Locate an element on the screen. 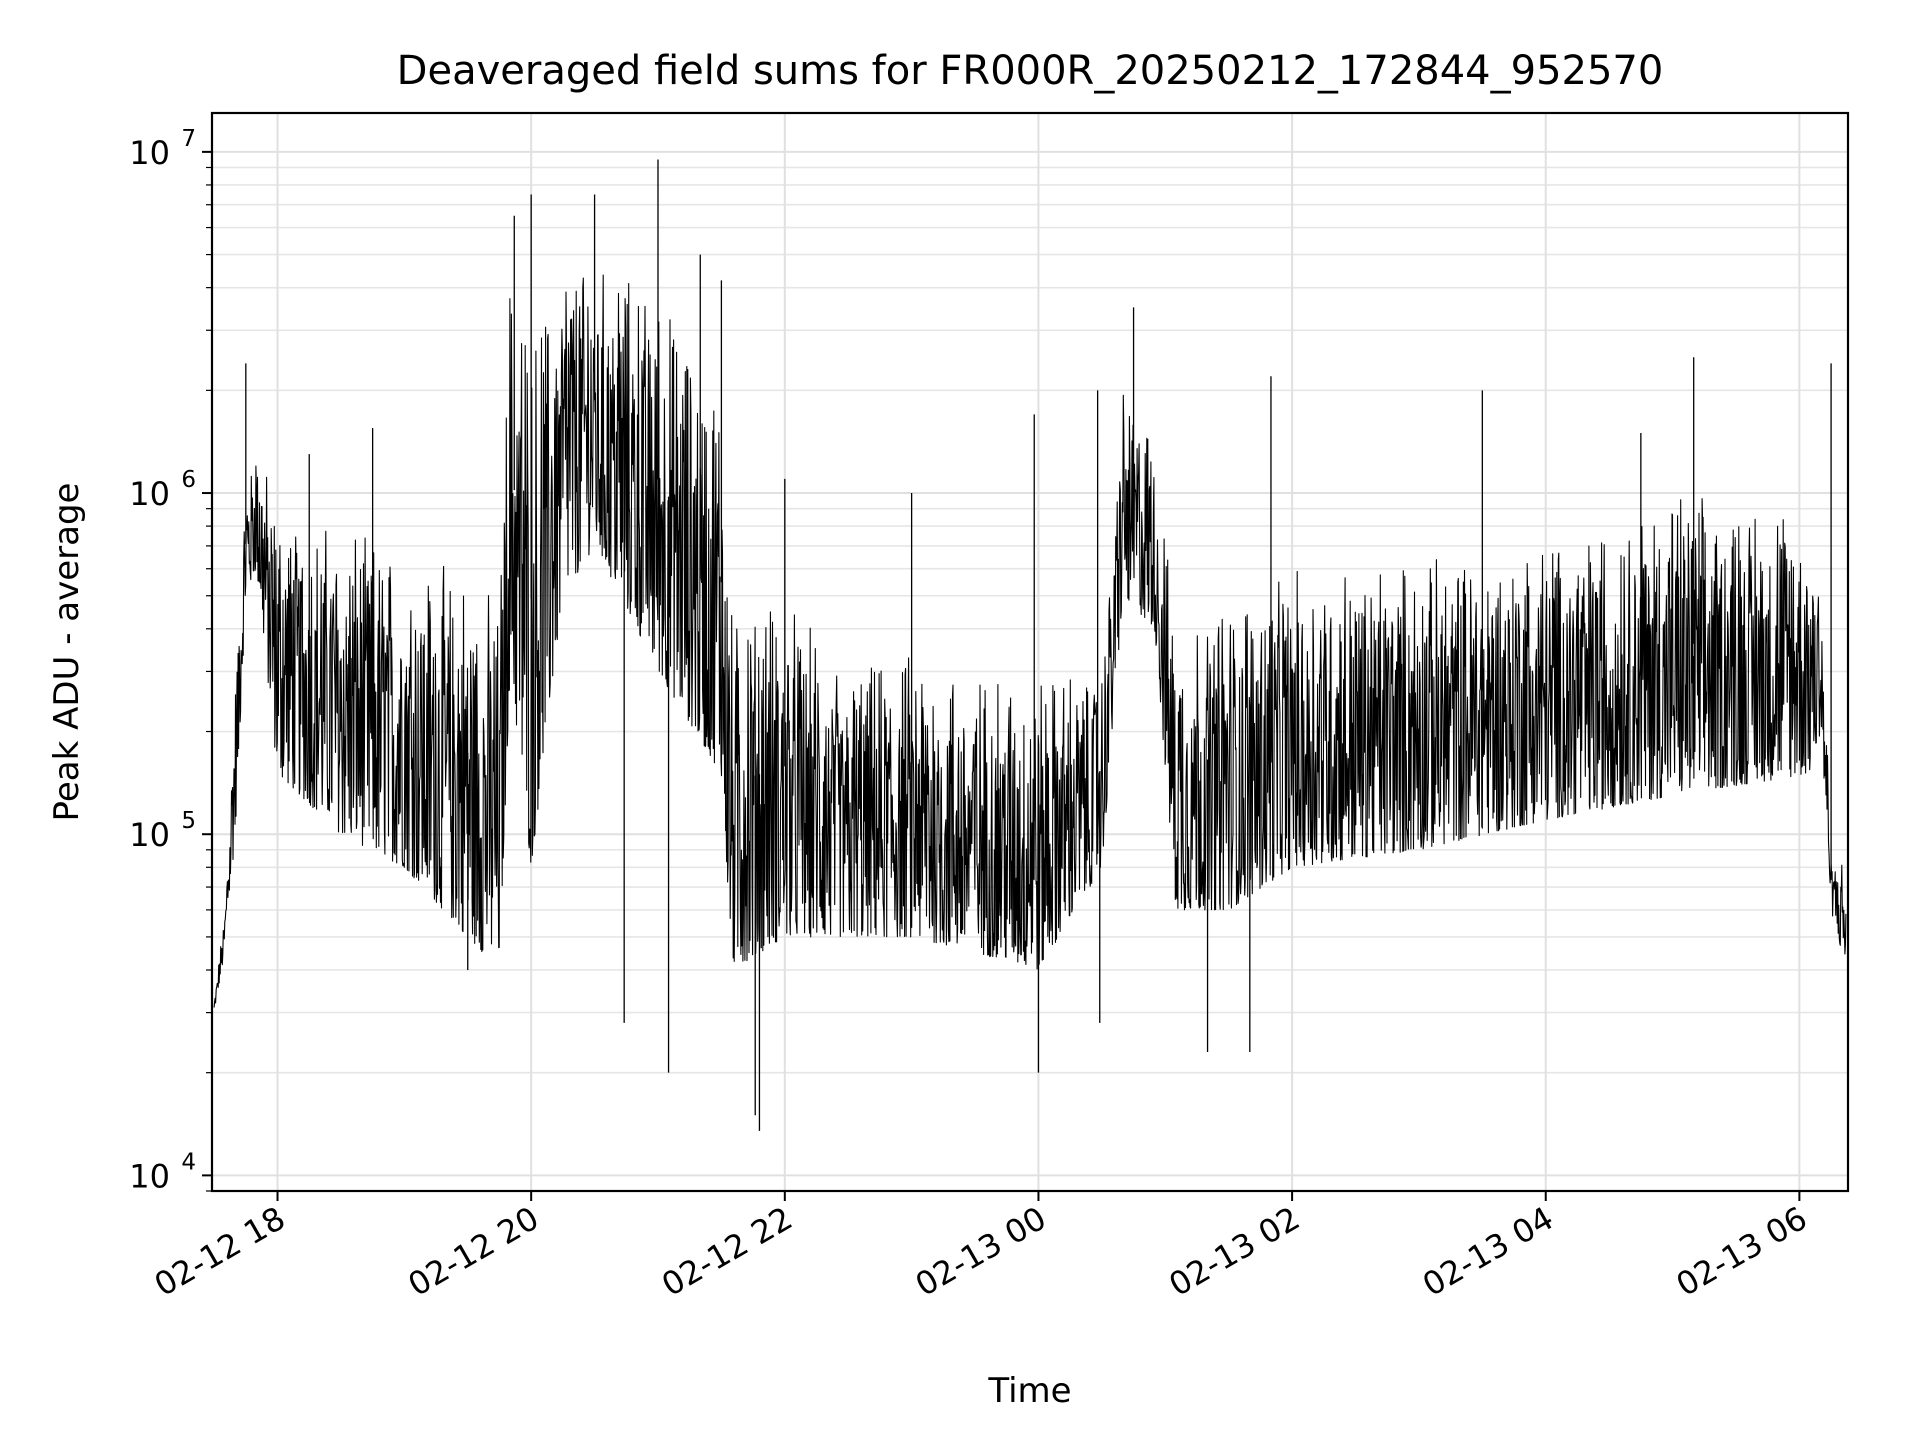 The width and height of the screenshot is (1920, 1440). y-axis: 10 4 10 5 10 6 10 7 is located at coordinates (170, 660).